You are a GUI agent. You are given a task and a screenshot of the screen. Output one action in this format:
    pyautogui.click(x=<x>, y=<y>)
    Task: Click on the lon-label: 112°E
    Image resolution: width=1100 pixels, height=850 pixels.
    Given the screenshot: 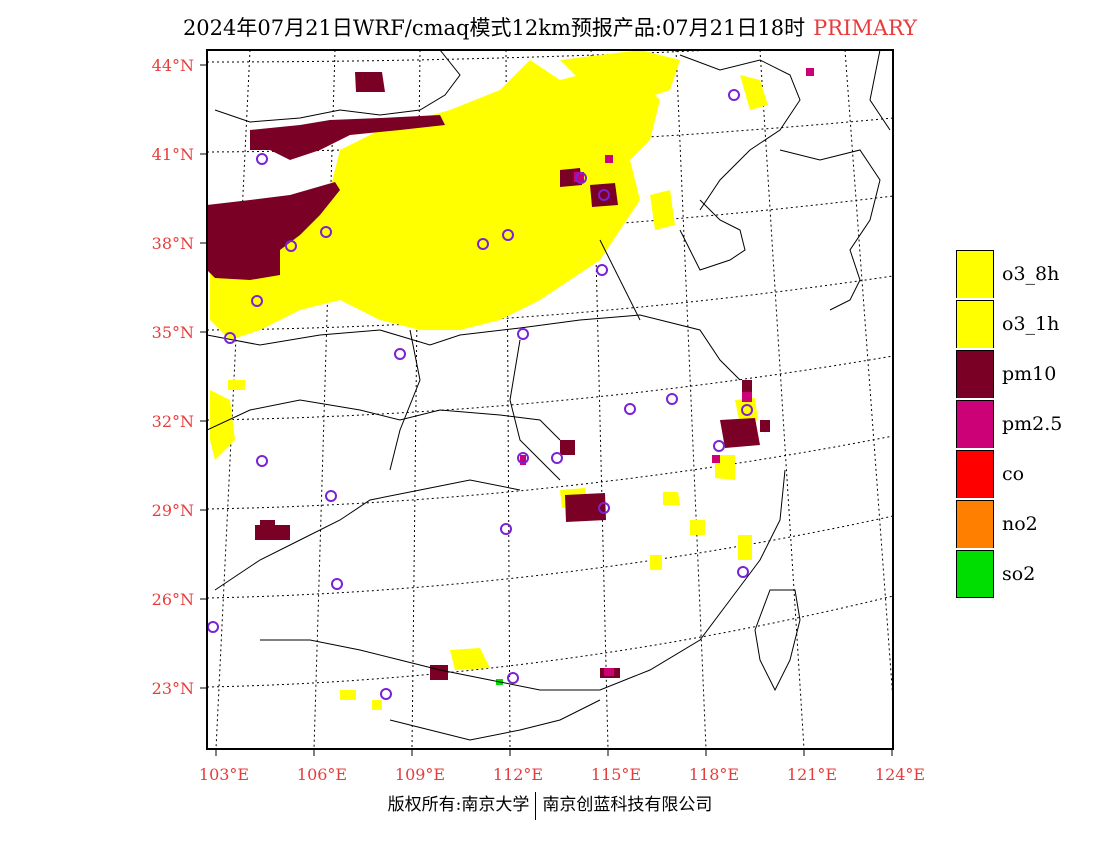 What is the action you would take?
    pyautogui.click(x=518, y=774)
    